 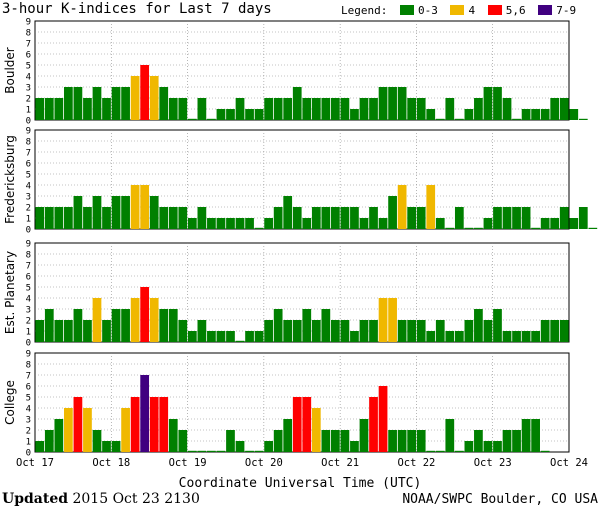 I want to click on y-tick-label: 4, so click(x=28, y=410).